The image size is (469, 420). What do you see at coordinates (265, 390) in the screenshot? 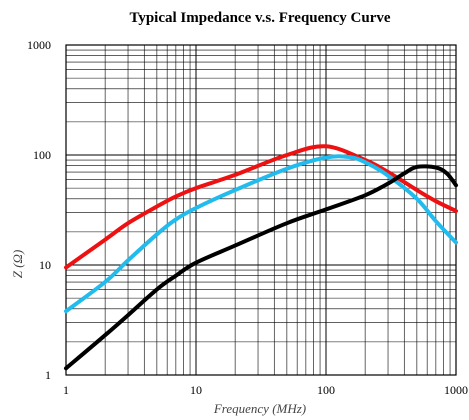
I see `x-tick-labels: 1 10 100 1000` at bounding box center [265, 390].